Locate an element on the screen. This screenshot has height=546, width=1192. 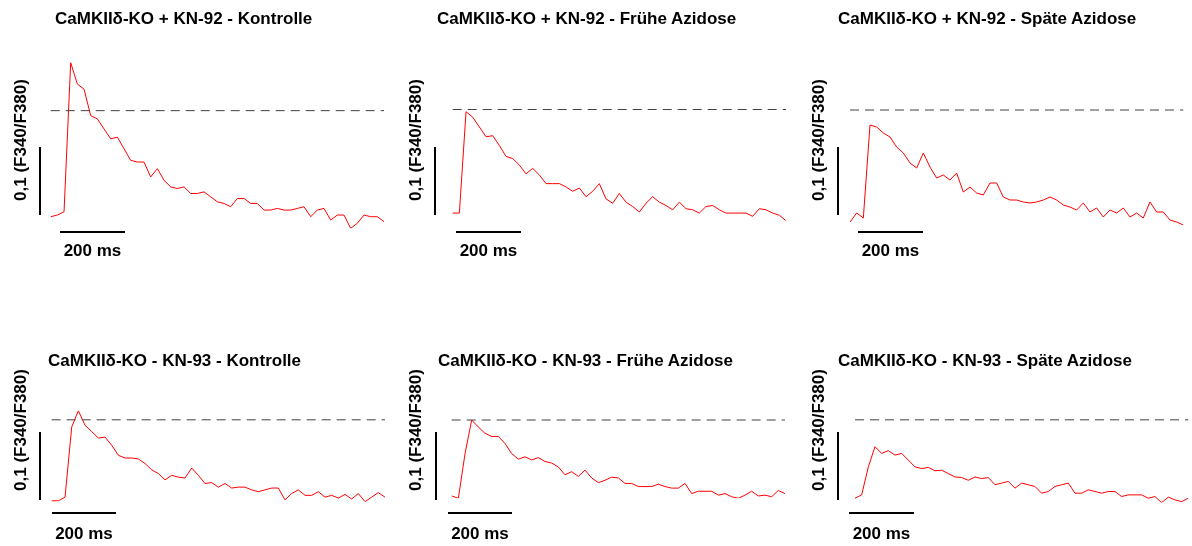
chart-title: CaMKIIδ-KO + KN-92 - Kontrolle is located at coordinates (184, 18).